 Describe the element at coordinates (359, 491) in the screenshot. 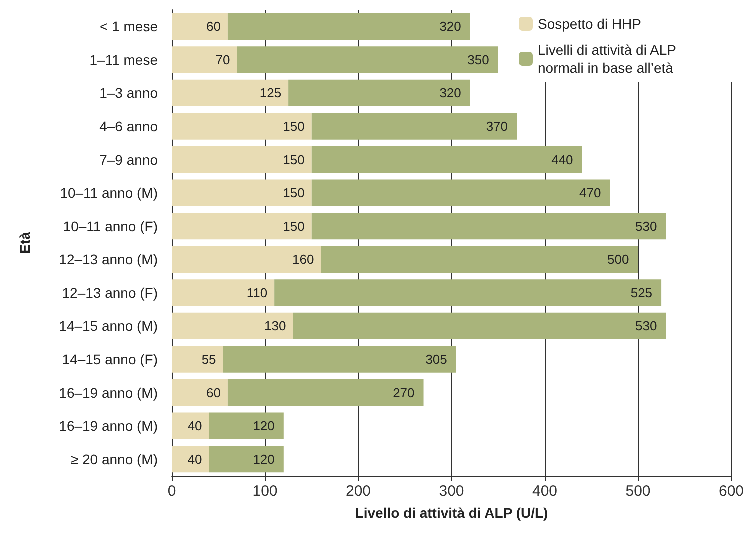

I see `x-tick-label: 200` at that location.